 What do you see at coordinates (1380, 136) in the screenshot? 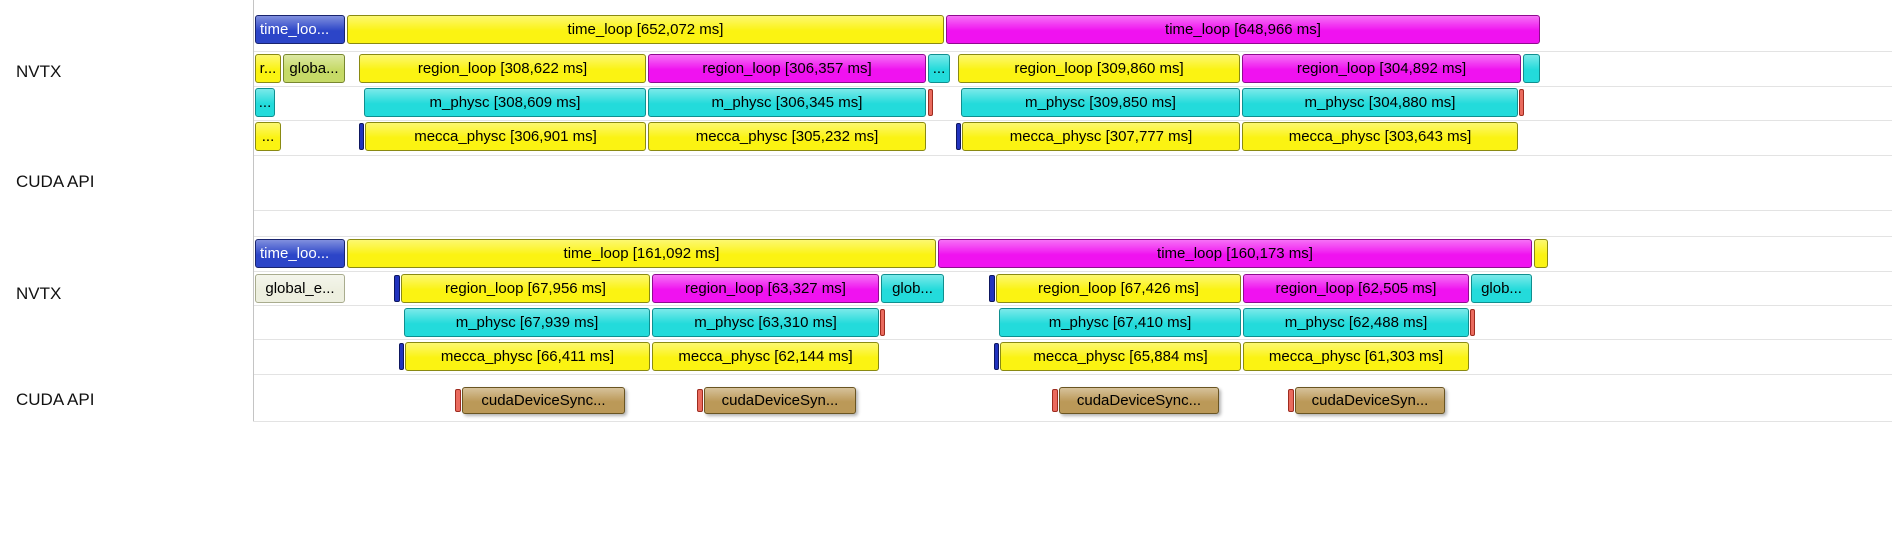
I see `nvtx-range-bar: mecca_physc [303,643 ms]` at bounding box center [1380, 136].